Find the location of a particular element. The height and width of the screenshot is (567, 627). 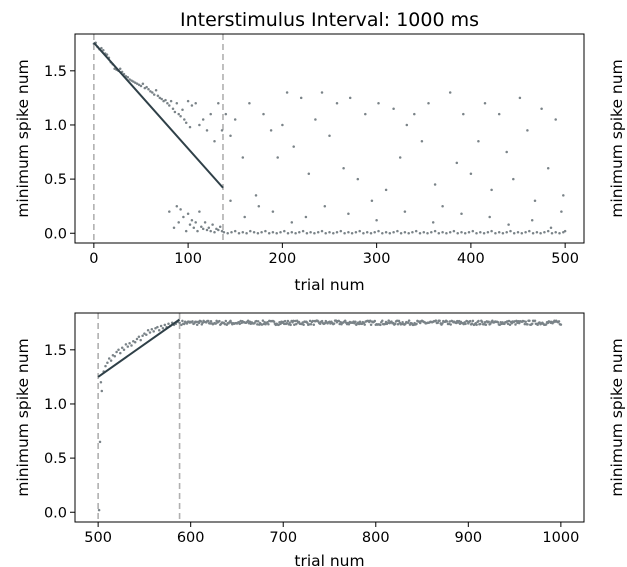

x-tick-label: 800 is located at coordinates (376, 538).